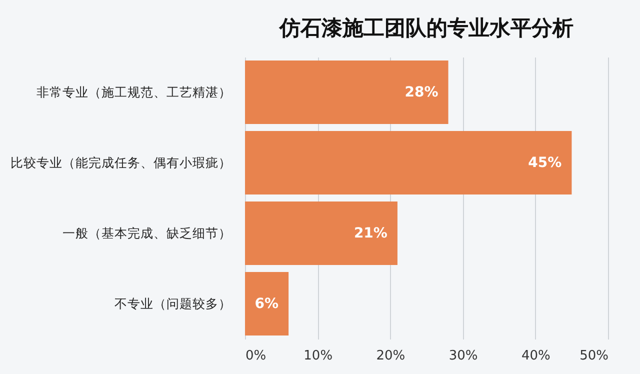 This screenshot has width=640, height=374. What do you see at coordinates (421, 92) in the screenshot?
I see `data-label: 28%` at bounding box center [421, 92].